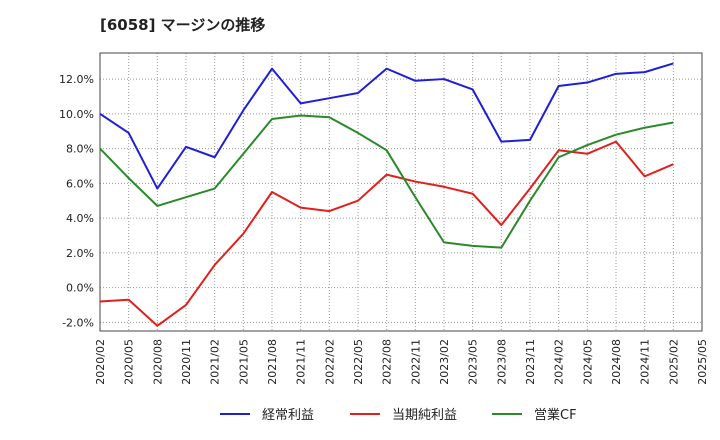 The height and width of the screenshot is (440, 720). Describe the element at coordinates (444, 362) in the screenshot. I see `x-tick-label: 2023/02` at that location.